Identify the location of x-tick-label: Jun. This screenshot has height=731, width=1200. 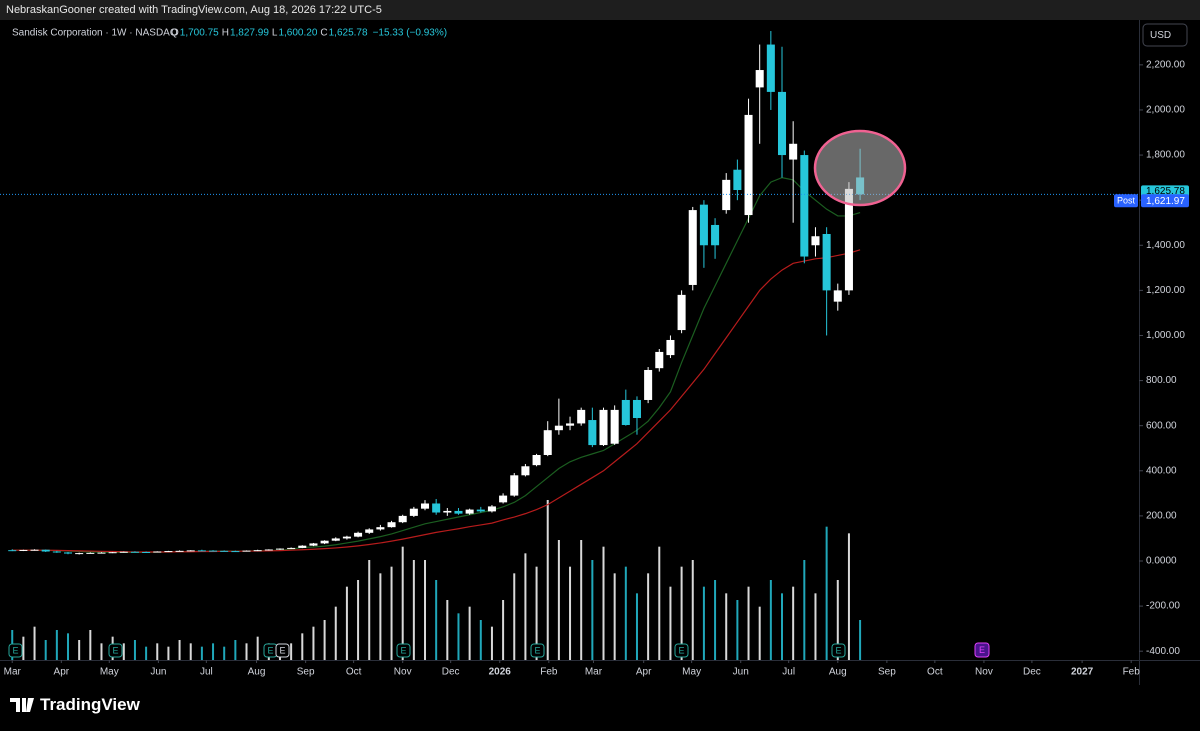
(158, 672).